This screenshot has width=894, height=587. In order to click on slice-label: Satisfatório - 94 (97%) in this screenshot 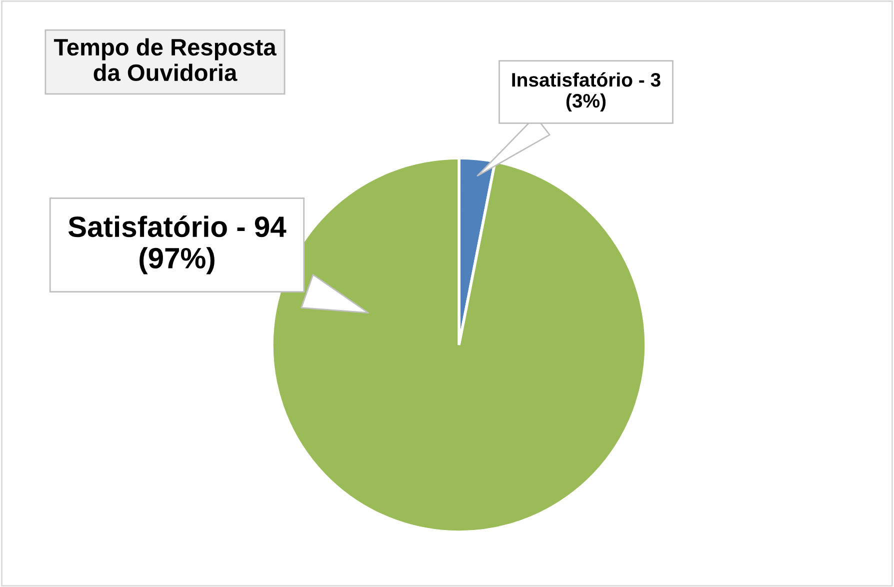, I will do `click(177, 244)`.